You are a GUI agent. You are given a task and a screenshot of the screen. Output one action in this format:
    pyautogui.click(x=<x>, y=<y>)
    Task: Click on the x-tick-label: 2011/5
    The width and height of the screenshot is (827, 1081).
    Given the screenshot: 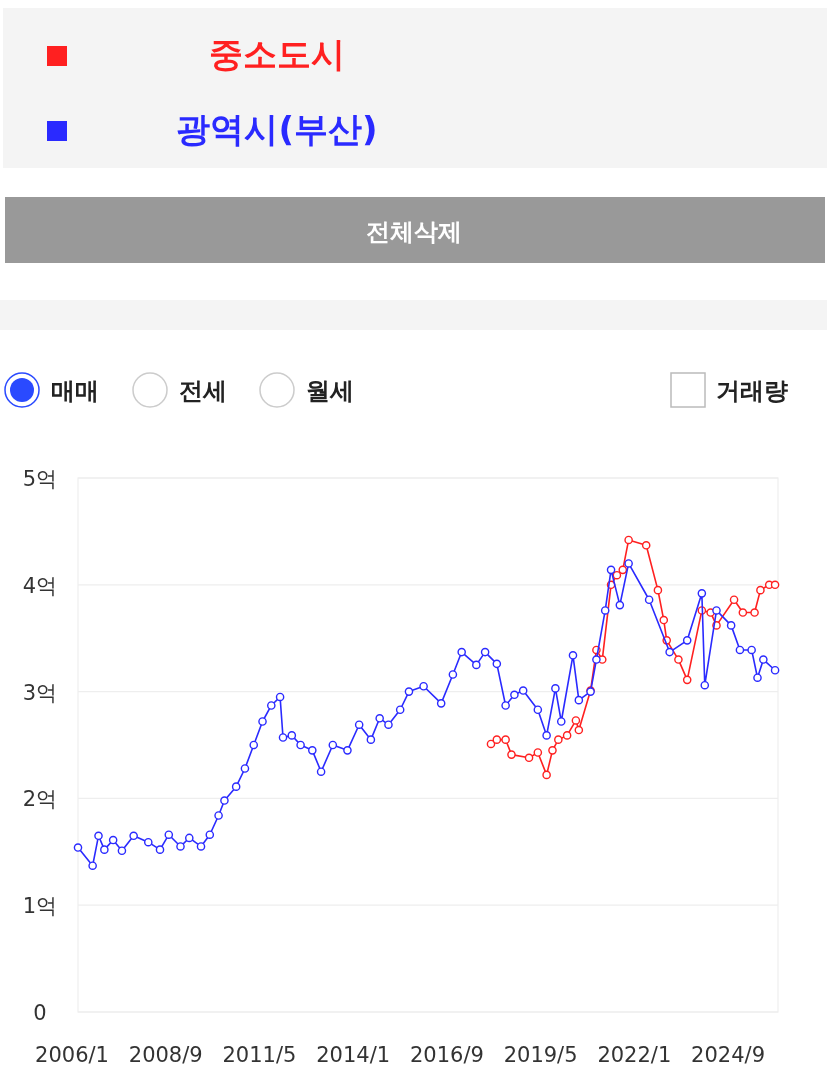 What is the action you would take?
    pyautogui.click(x=259, y=1055)
    